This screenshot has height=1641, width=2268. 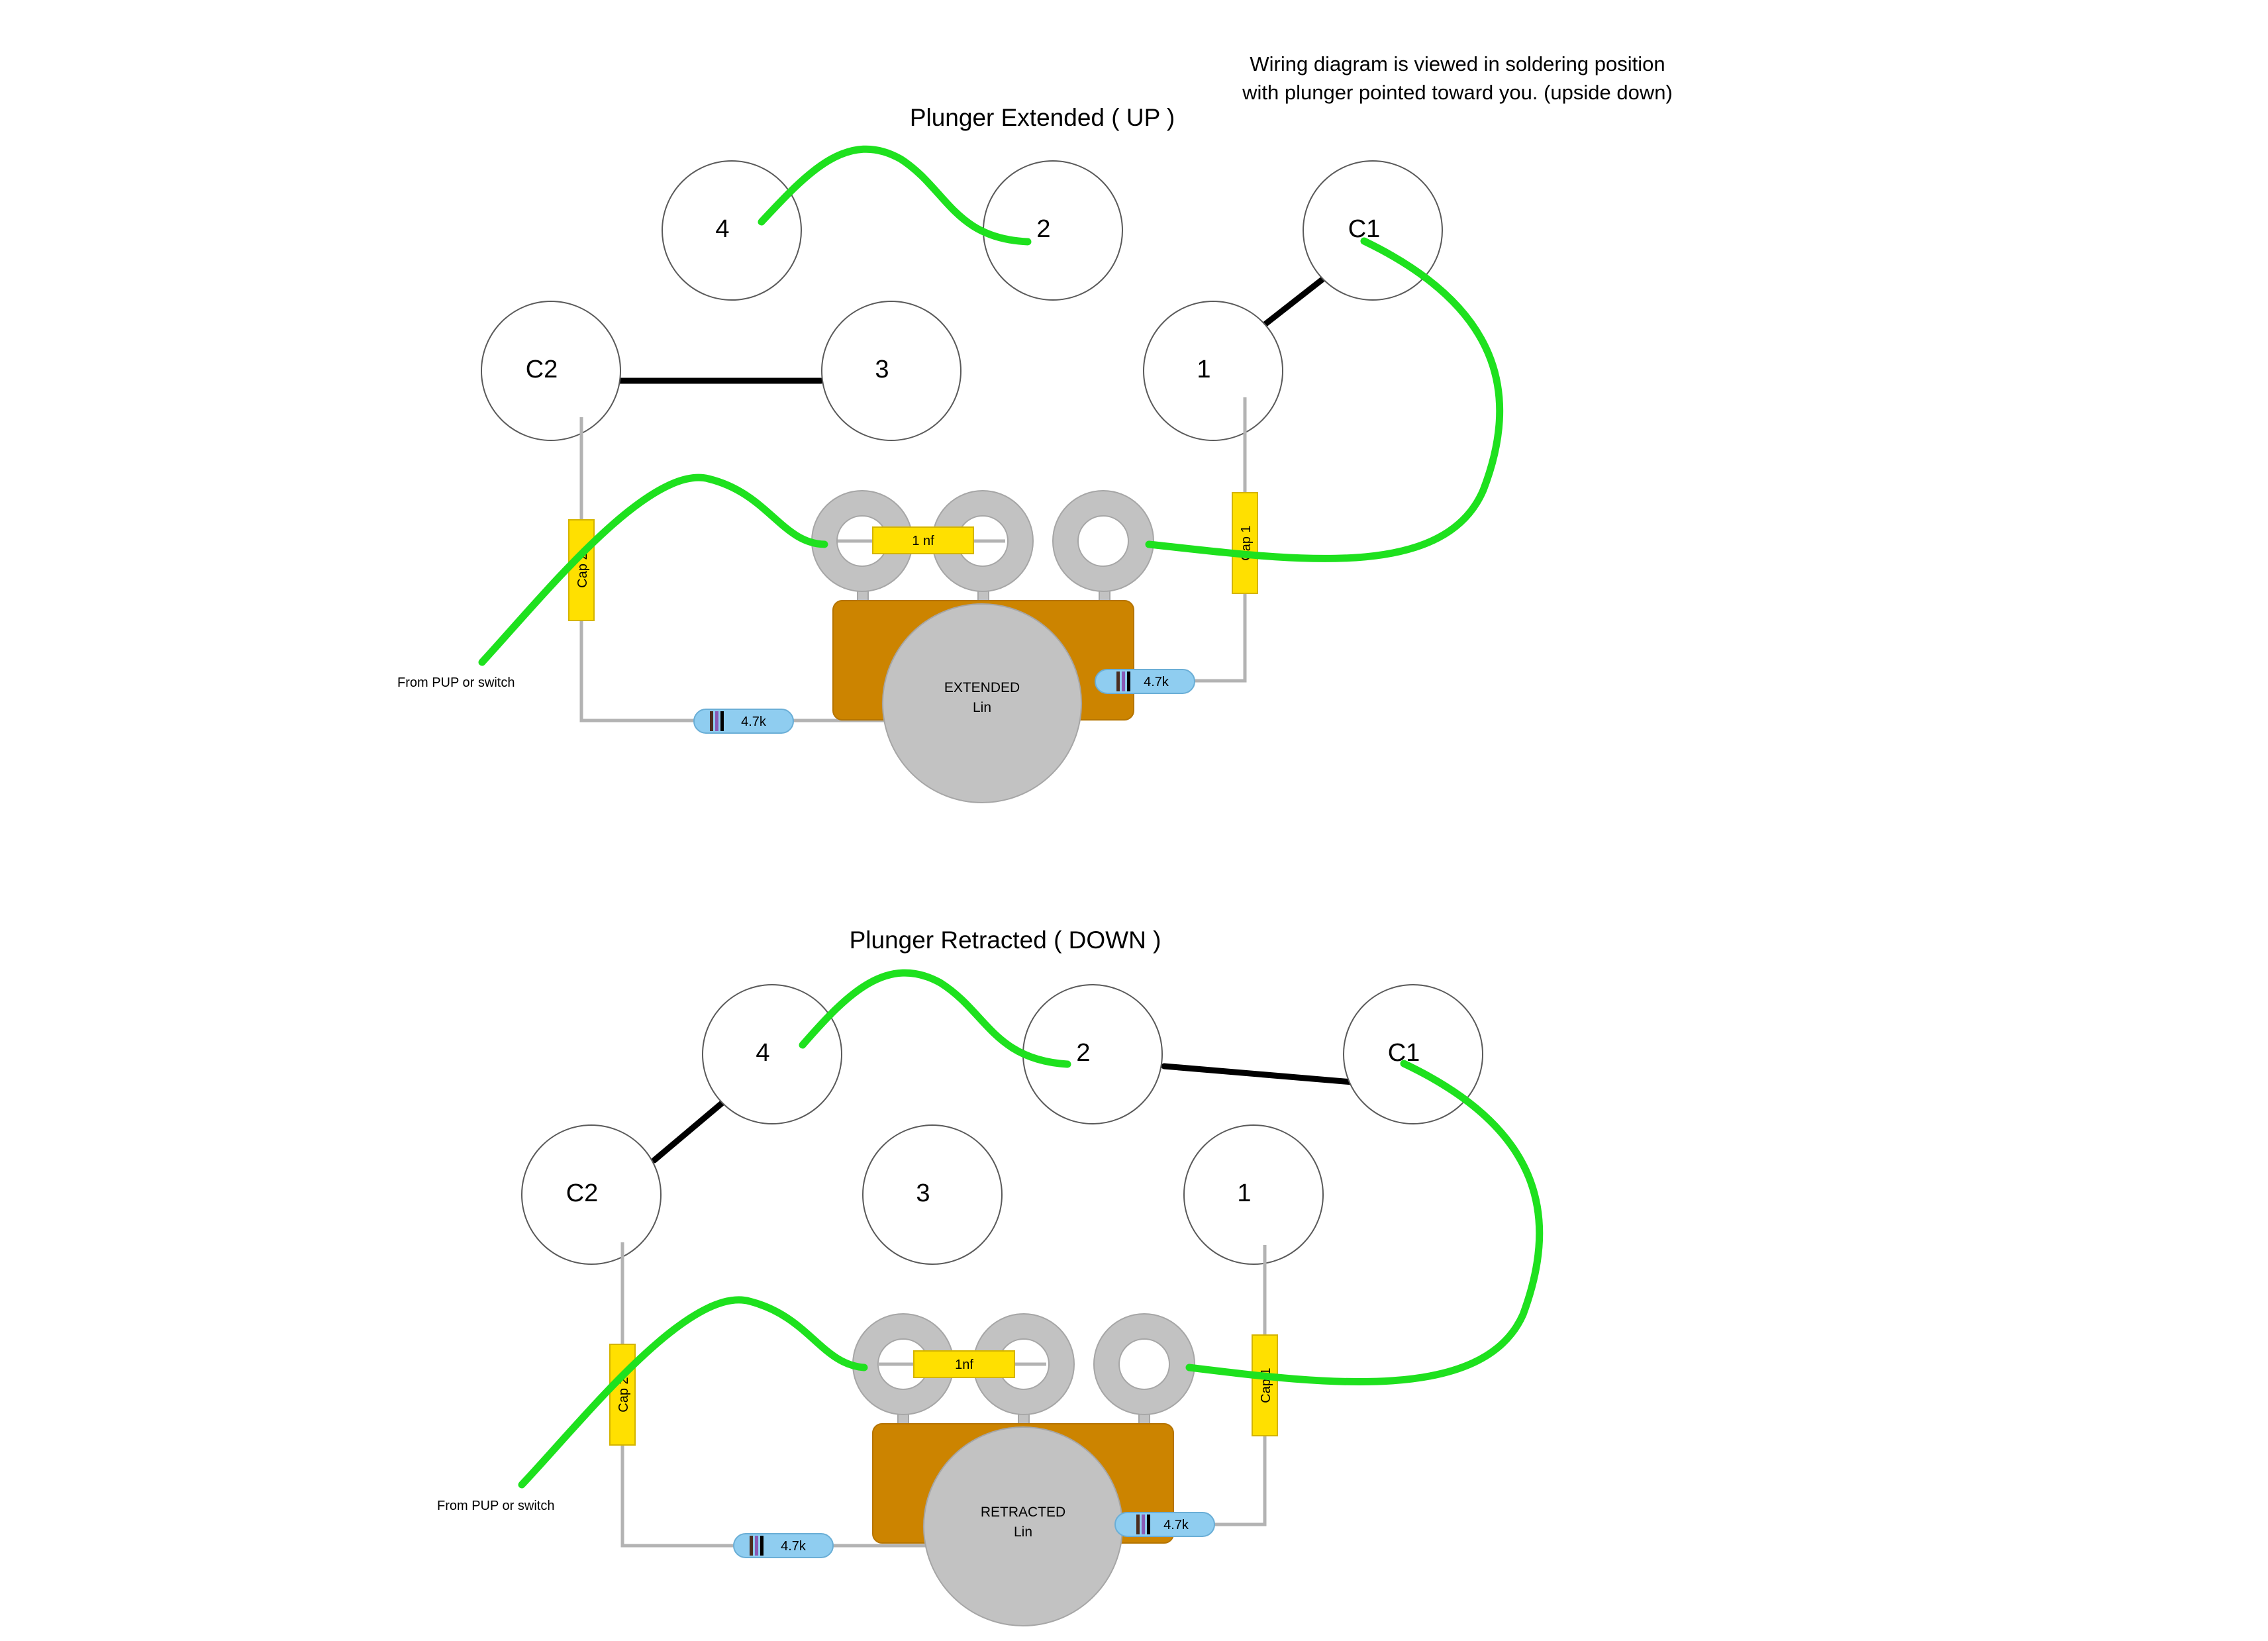 I want to click on small-capacitor-label: 1 nf, so click(x=923, y=541).